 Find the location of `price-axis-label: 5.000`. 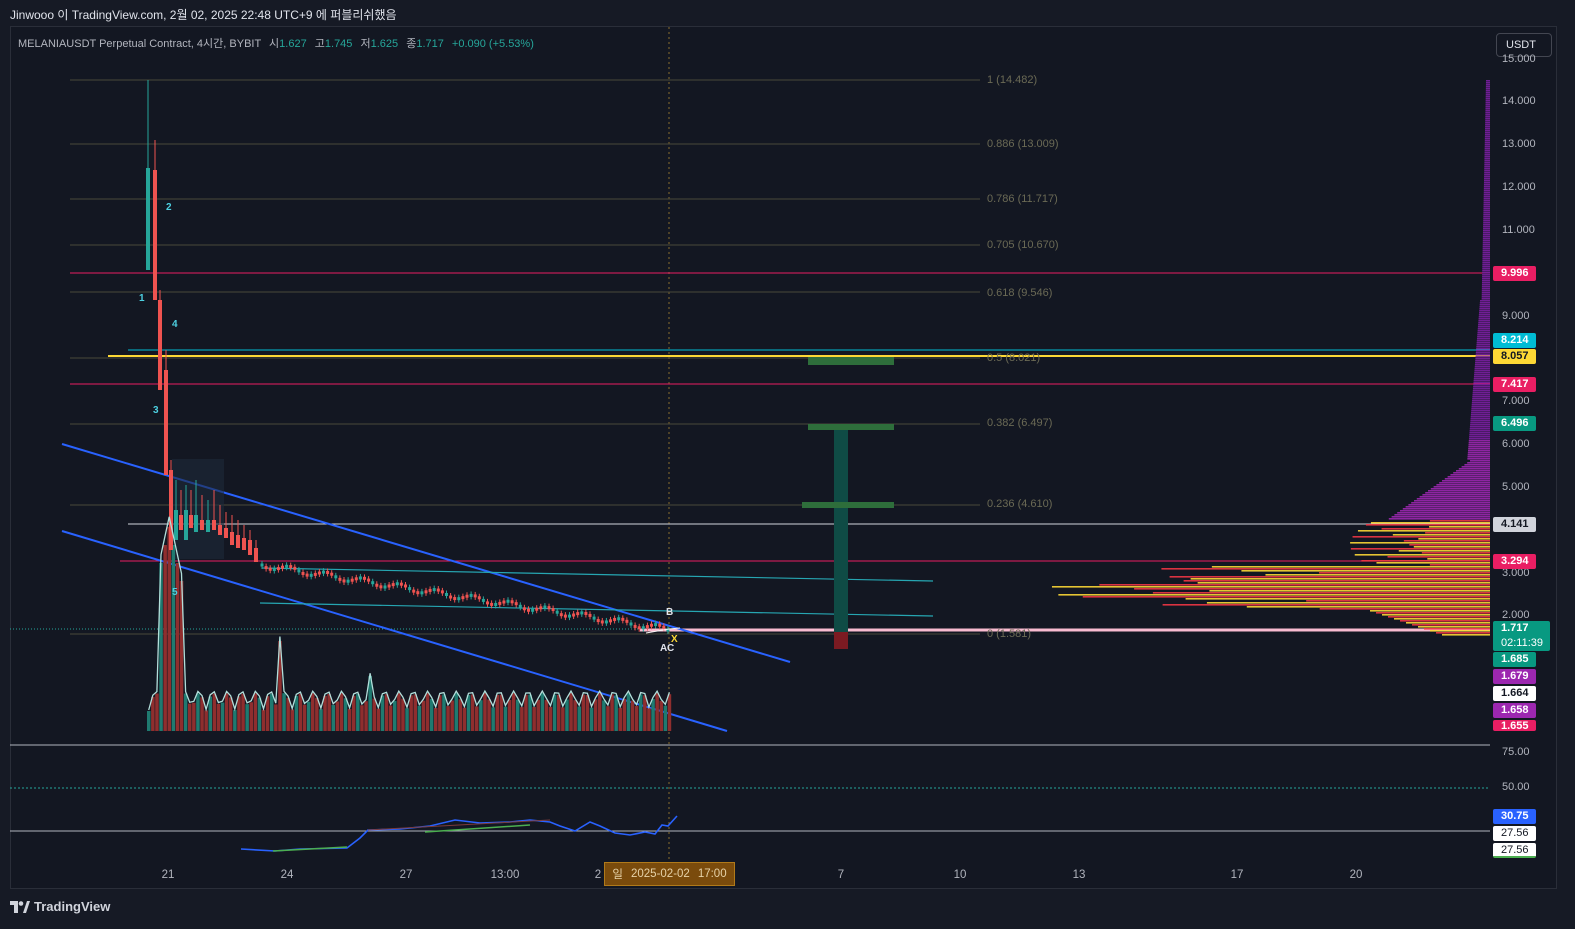

price-axis-label: 5.000 is located at coordinates (1516, 487).